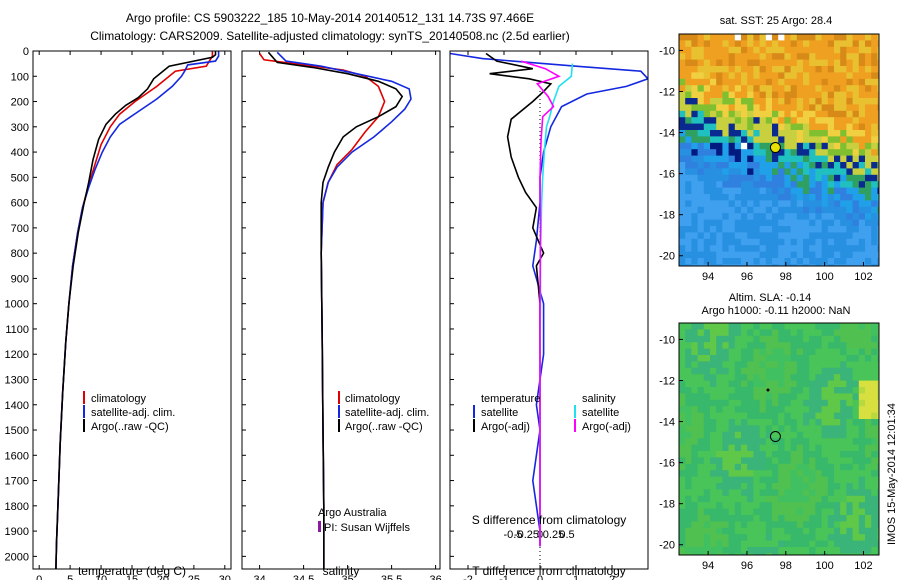 This screenshot has width=900, height=580. What do you see at coordinates (17, 507) in the screenshot?
I see `temperature-ytick-label-18: 1800` at bounding box center [17, 507].